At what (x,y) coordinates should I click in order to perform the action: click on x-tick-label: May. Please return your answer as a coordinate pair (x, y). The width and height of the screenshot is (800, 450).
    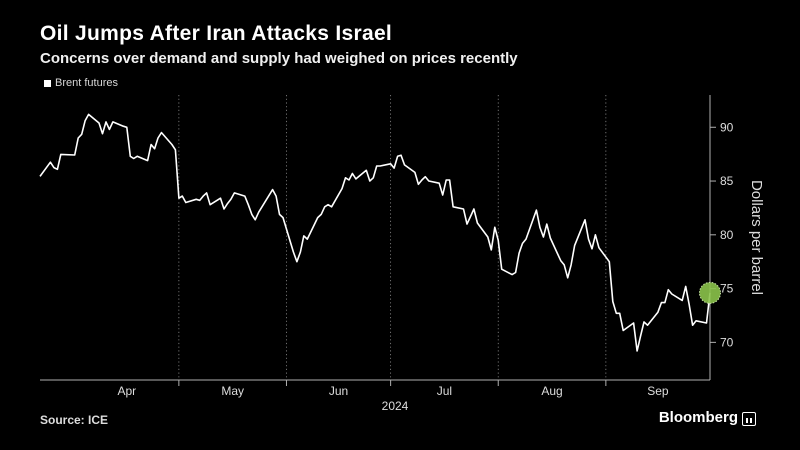
    Looking at the image, I should click on (232, 391).